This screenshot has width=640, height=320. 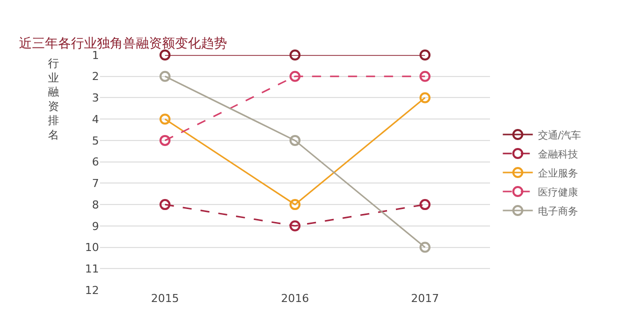 I want to click on x-tick-label: 2015, so click(x=165, y=298).